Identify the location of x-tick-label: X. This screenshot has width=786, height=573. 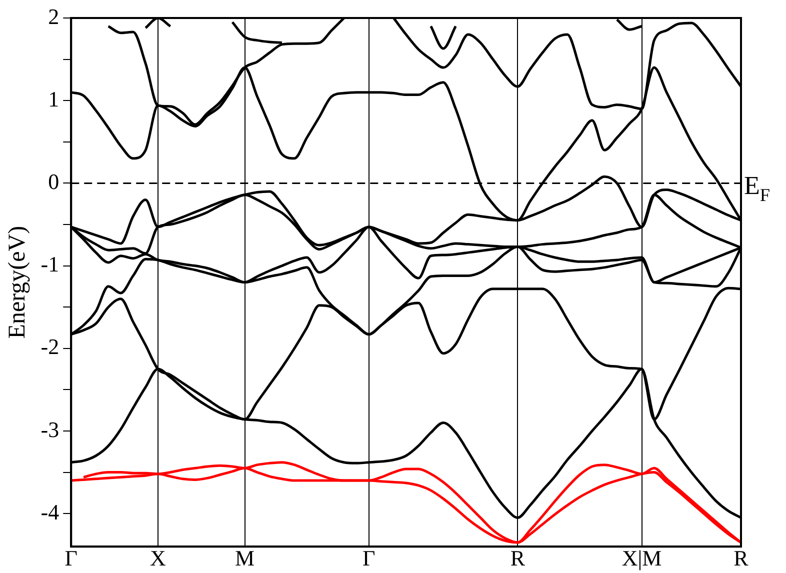
(158, 558).